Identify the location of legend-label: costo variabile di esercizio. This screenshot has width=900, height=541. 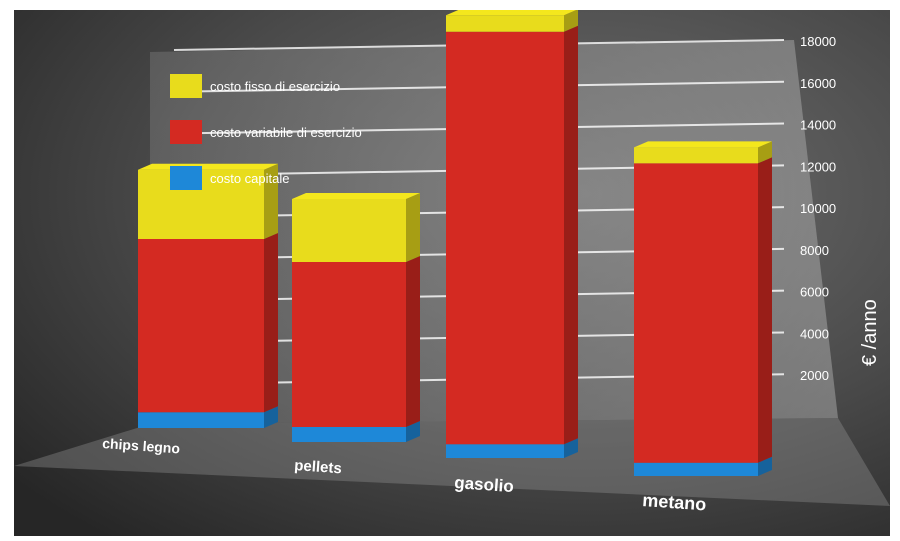
(286, 132).